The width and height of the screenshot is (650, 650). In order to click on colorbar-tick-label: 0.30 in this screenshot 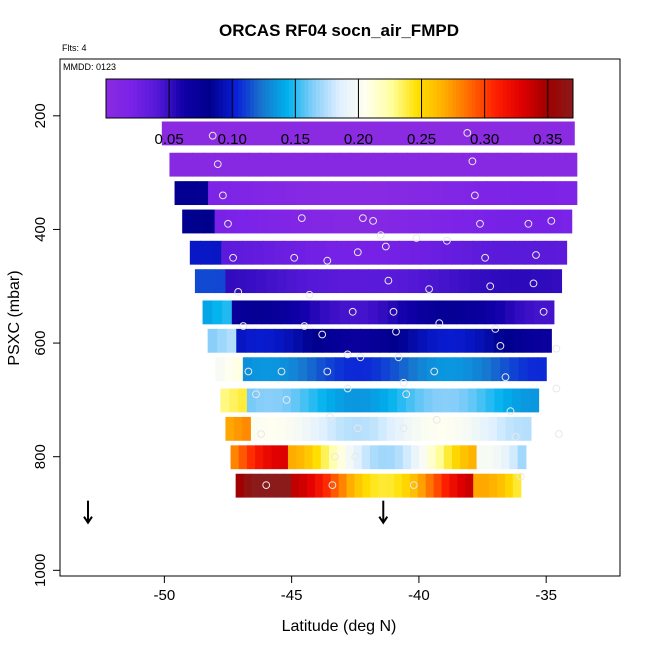, I will do `click(484, 139)`.